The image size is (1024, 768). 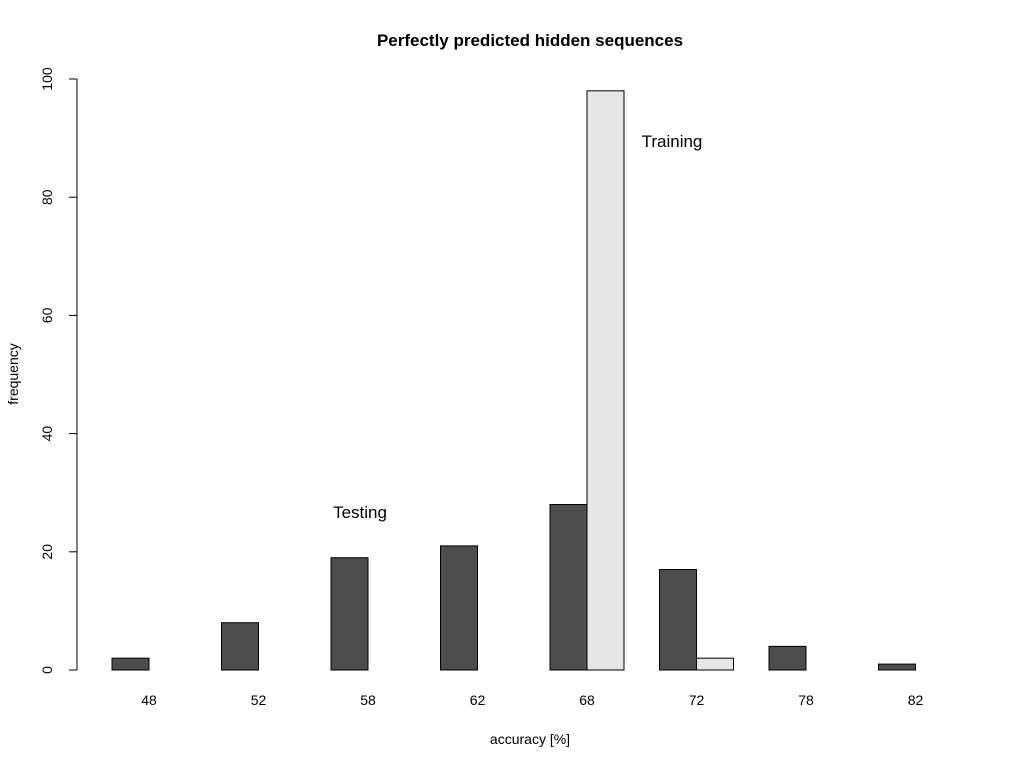 What do you see at coordinates (47, 434) in the screenshot?
I see `y-tick-label: 40` at bounding box center [47, 434].